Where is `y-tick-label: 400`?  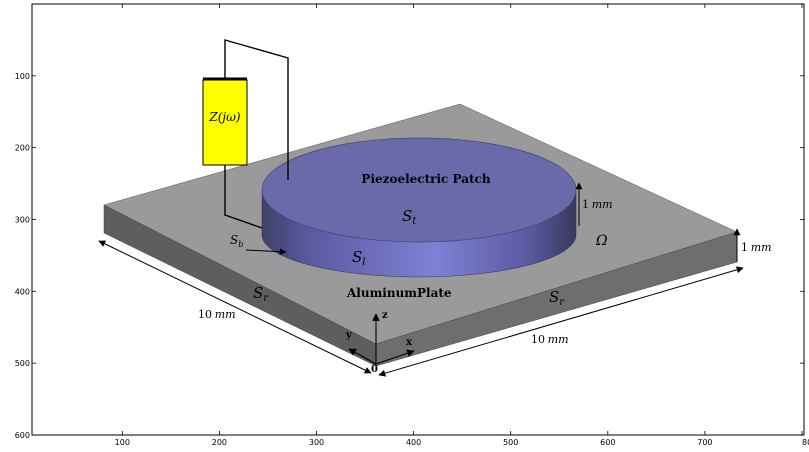 y-tick-label: 400 is located at coordinates (22, 291).